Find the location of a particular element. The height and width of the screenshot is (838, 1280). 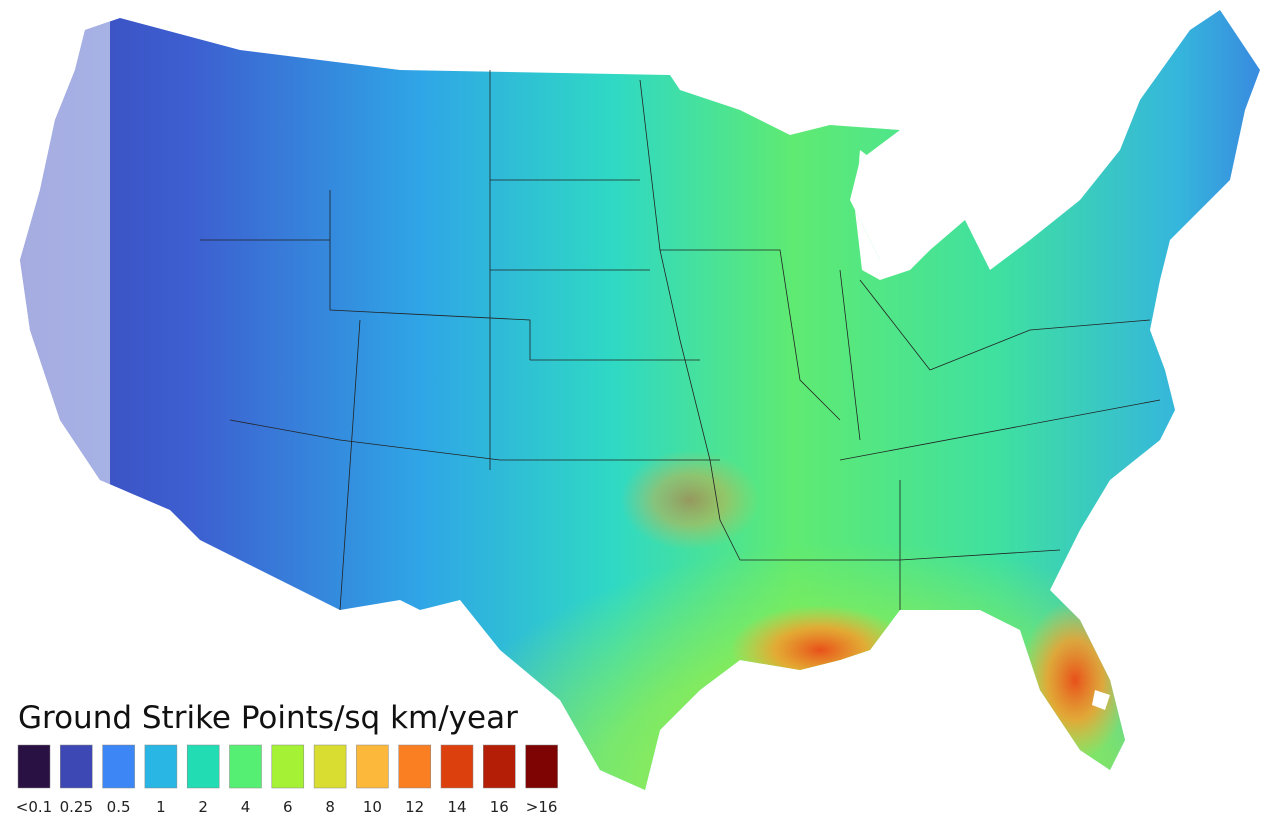

legend-label: 14 is located at coordinates (456, 807).